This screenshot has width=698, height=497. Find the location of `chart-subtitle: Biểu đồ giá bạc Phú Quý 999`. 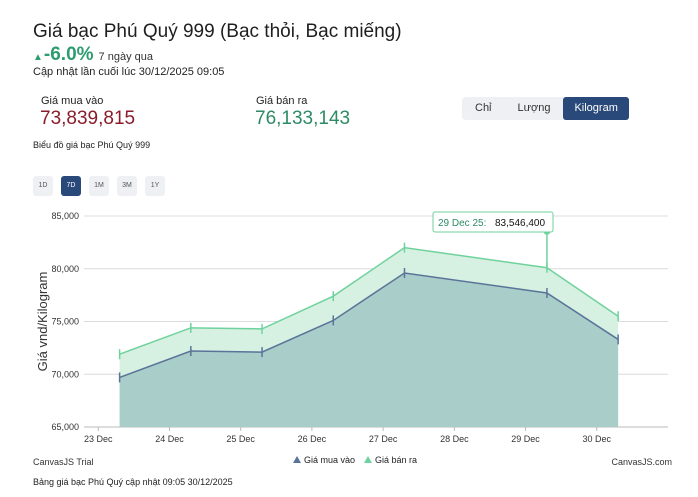

chart-subtitle: Biểu đồ giá bạc Phú Quý 999 is located at coordinates (92, 145).